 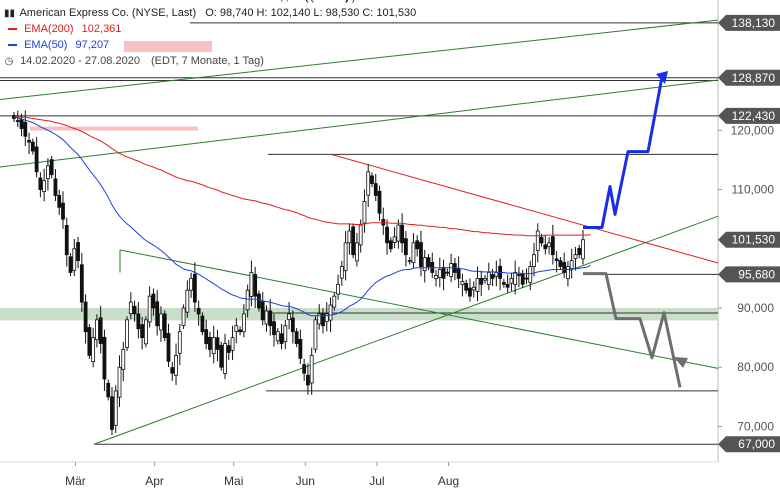 I want to click on range-detail: (EDT, 7 Monate, 1 Tag), so click(x=207, y=61).